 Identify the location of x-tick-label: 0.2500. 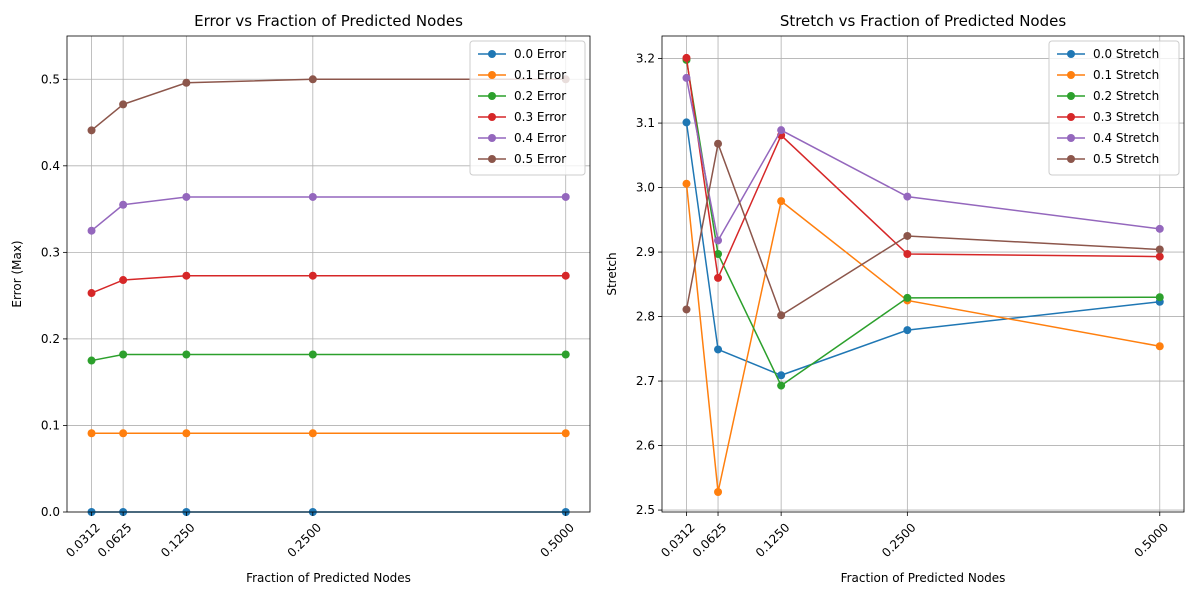
(305, 540).